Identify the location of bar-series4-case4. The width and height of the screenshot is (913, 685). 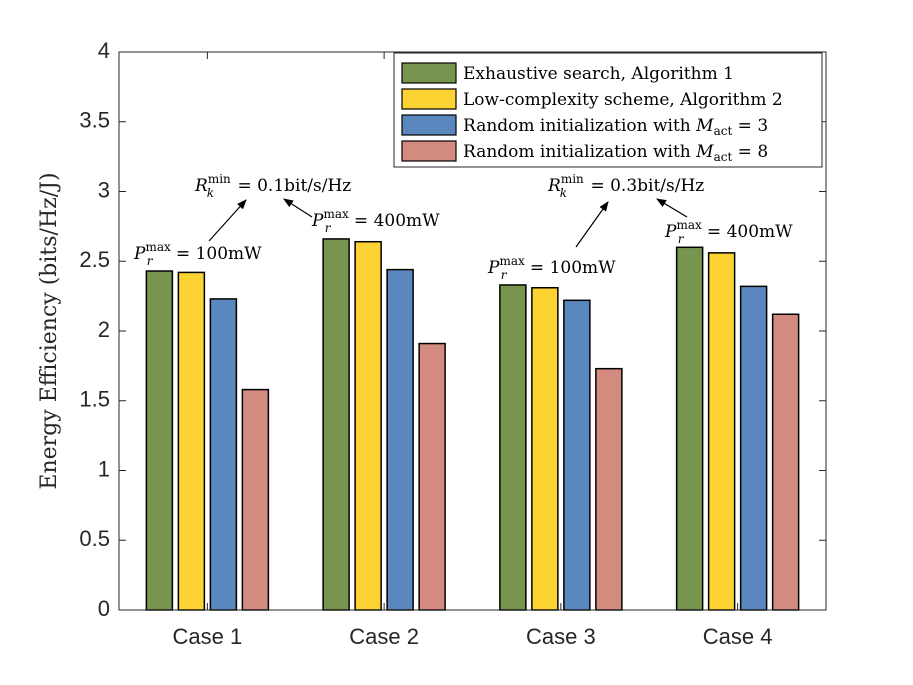
(785, 462).